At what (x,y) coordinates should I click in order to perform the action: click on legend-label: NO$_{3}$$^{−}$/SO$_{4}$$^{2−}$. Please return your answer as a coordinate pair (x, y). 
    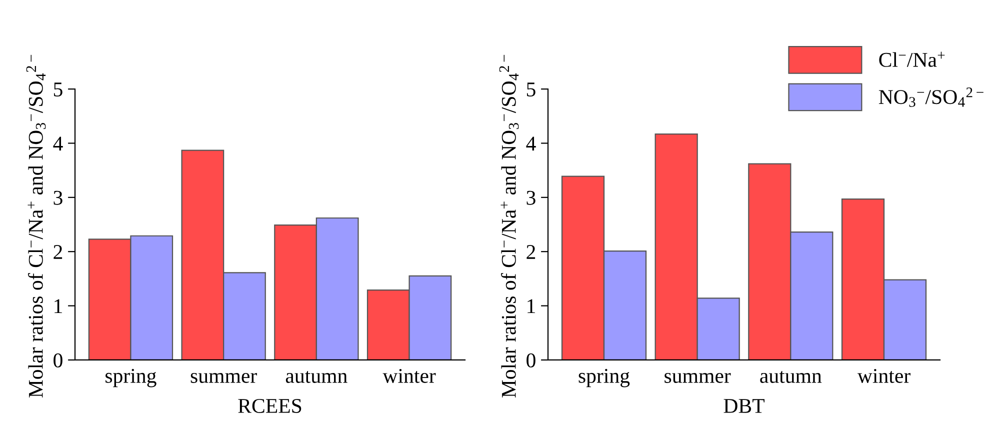
    Looking at the image, I should click on (931, 97).